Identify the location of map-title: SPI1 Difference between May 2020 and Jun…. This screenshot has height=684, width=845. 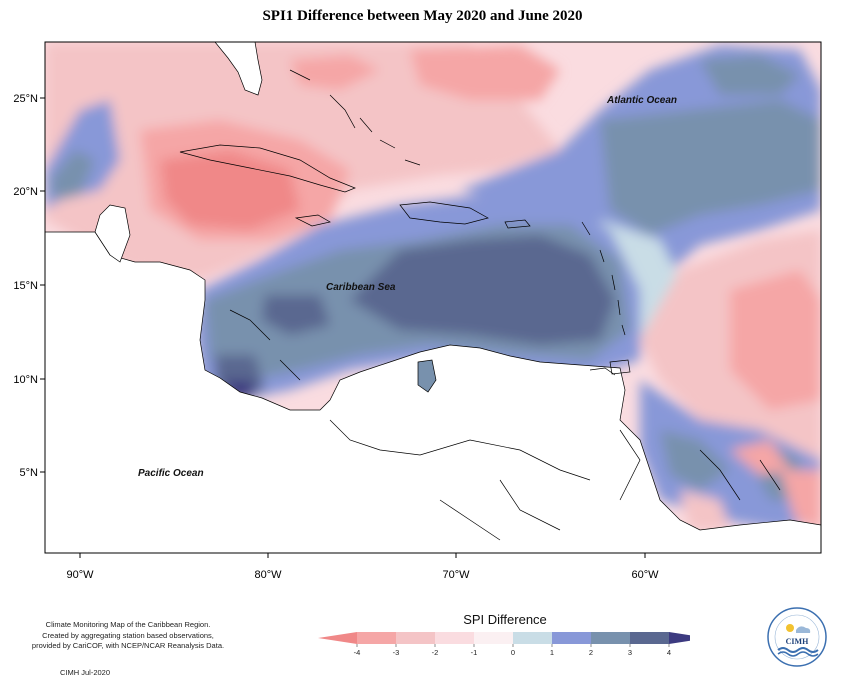
(422, 16).